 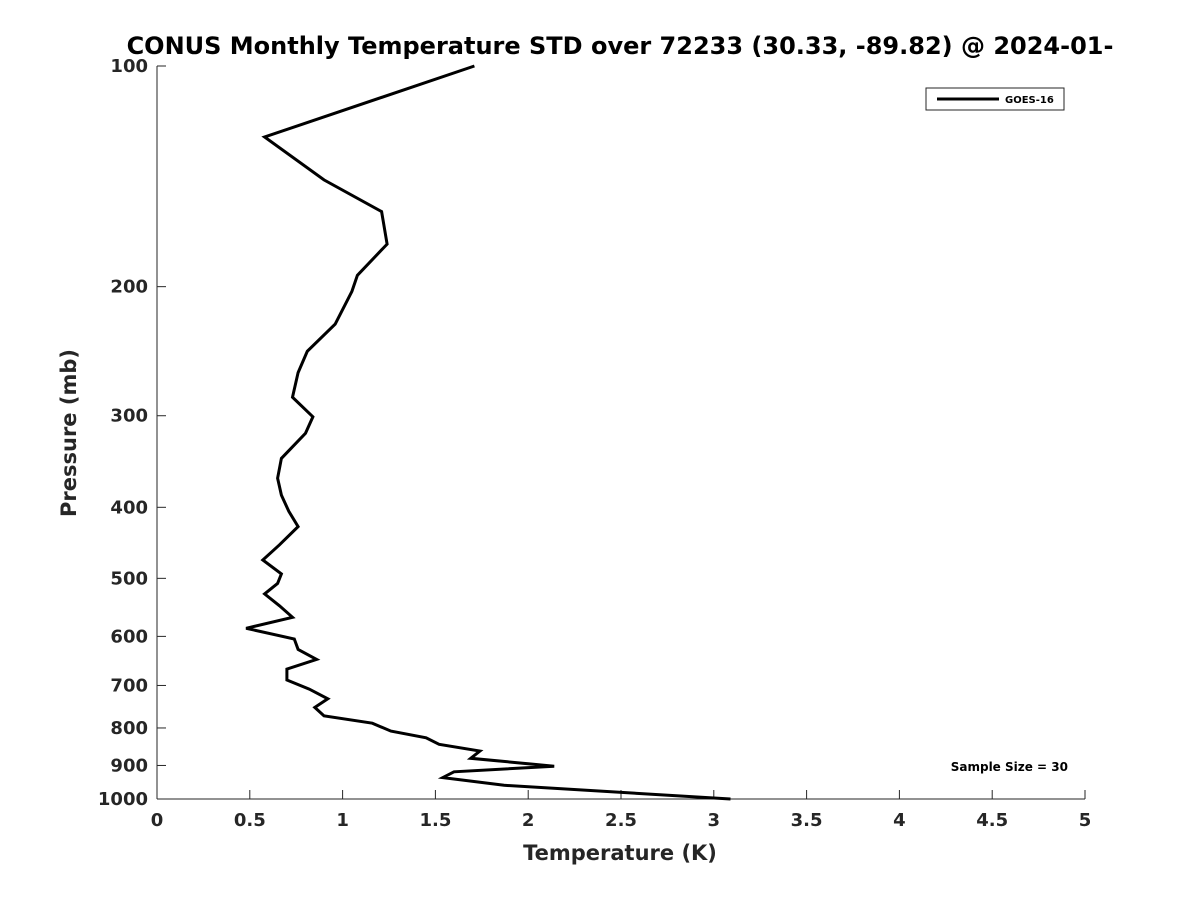 I want to click on x-tick-label: 2, so click(x=528, y=820).